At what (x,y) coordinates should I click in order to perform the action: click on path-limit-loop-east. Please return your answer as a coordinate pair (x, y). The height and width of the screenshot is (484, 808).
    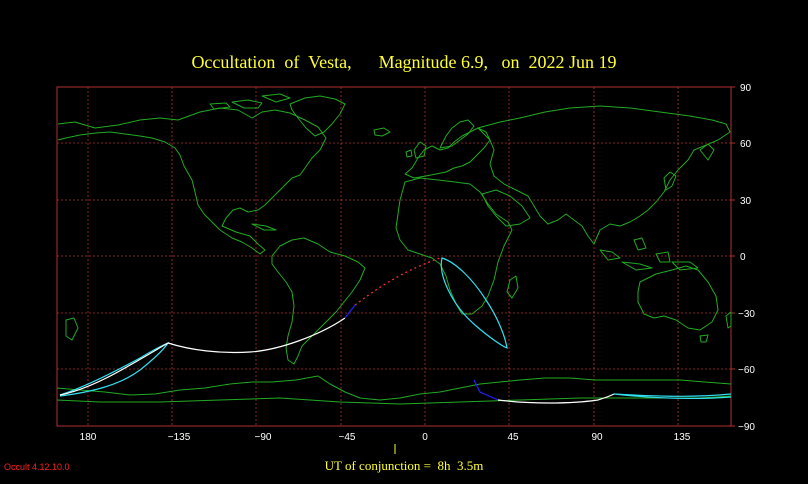
    Looking at the image, I should click on (474, 303).